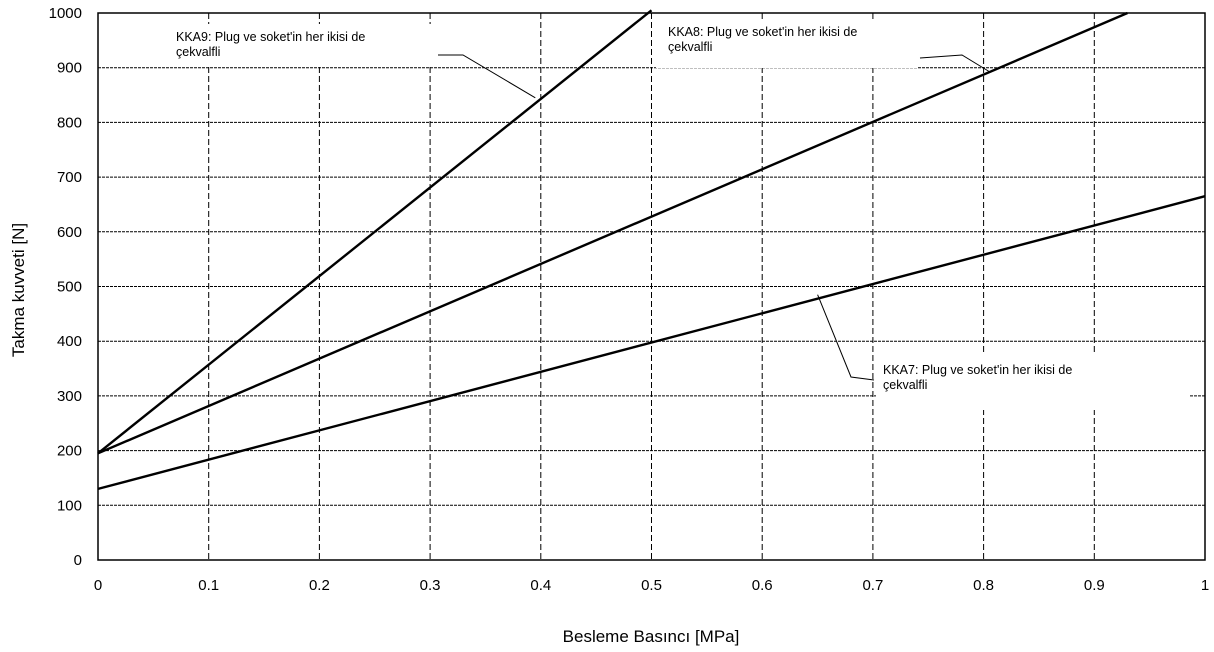  What do you see at coordinates (872, 585) in the screenshot?
I see `x-tick-label: 0.7` at bounding box center [872, 585].